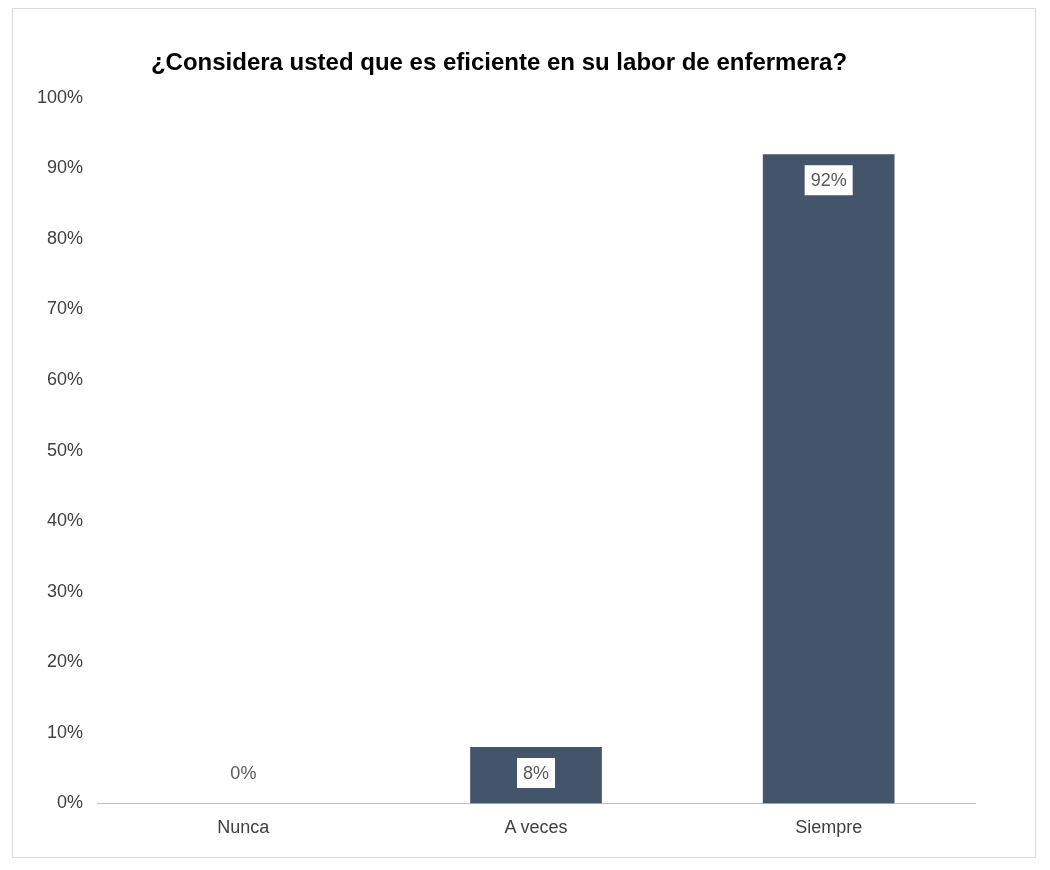  I want to click on y-tick-label: 20%, so click(65, 661).